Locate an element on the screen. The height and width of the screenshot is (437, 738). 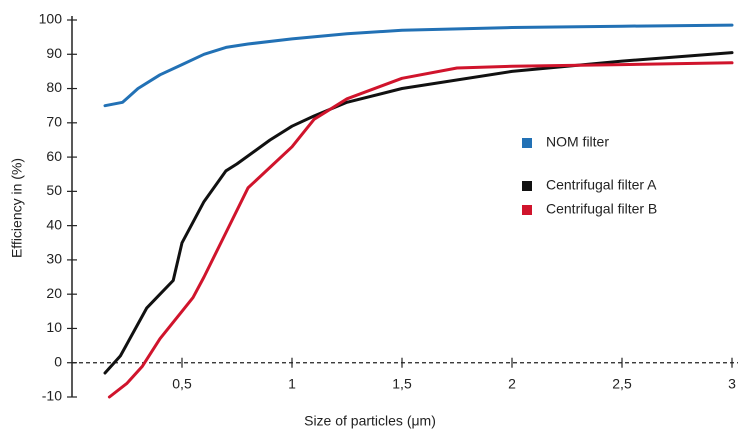
x-tick-label: 2,5 is located at coordinates (622, 383).